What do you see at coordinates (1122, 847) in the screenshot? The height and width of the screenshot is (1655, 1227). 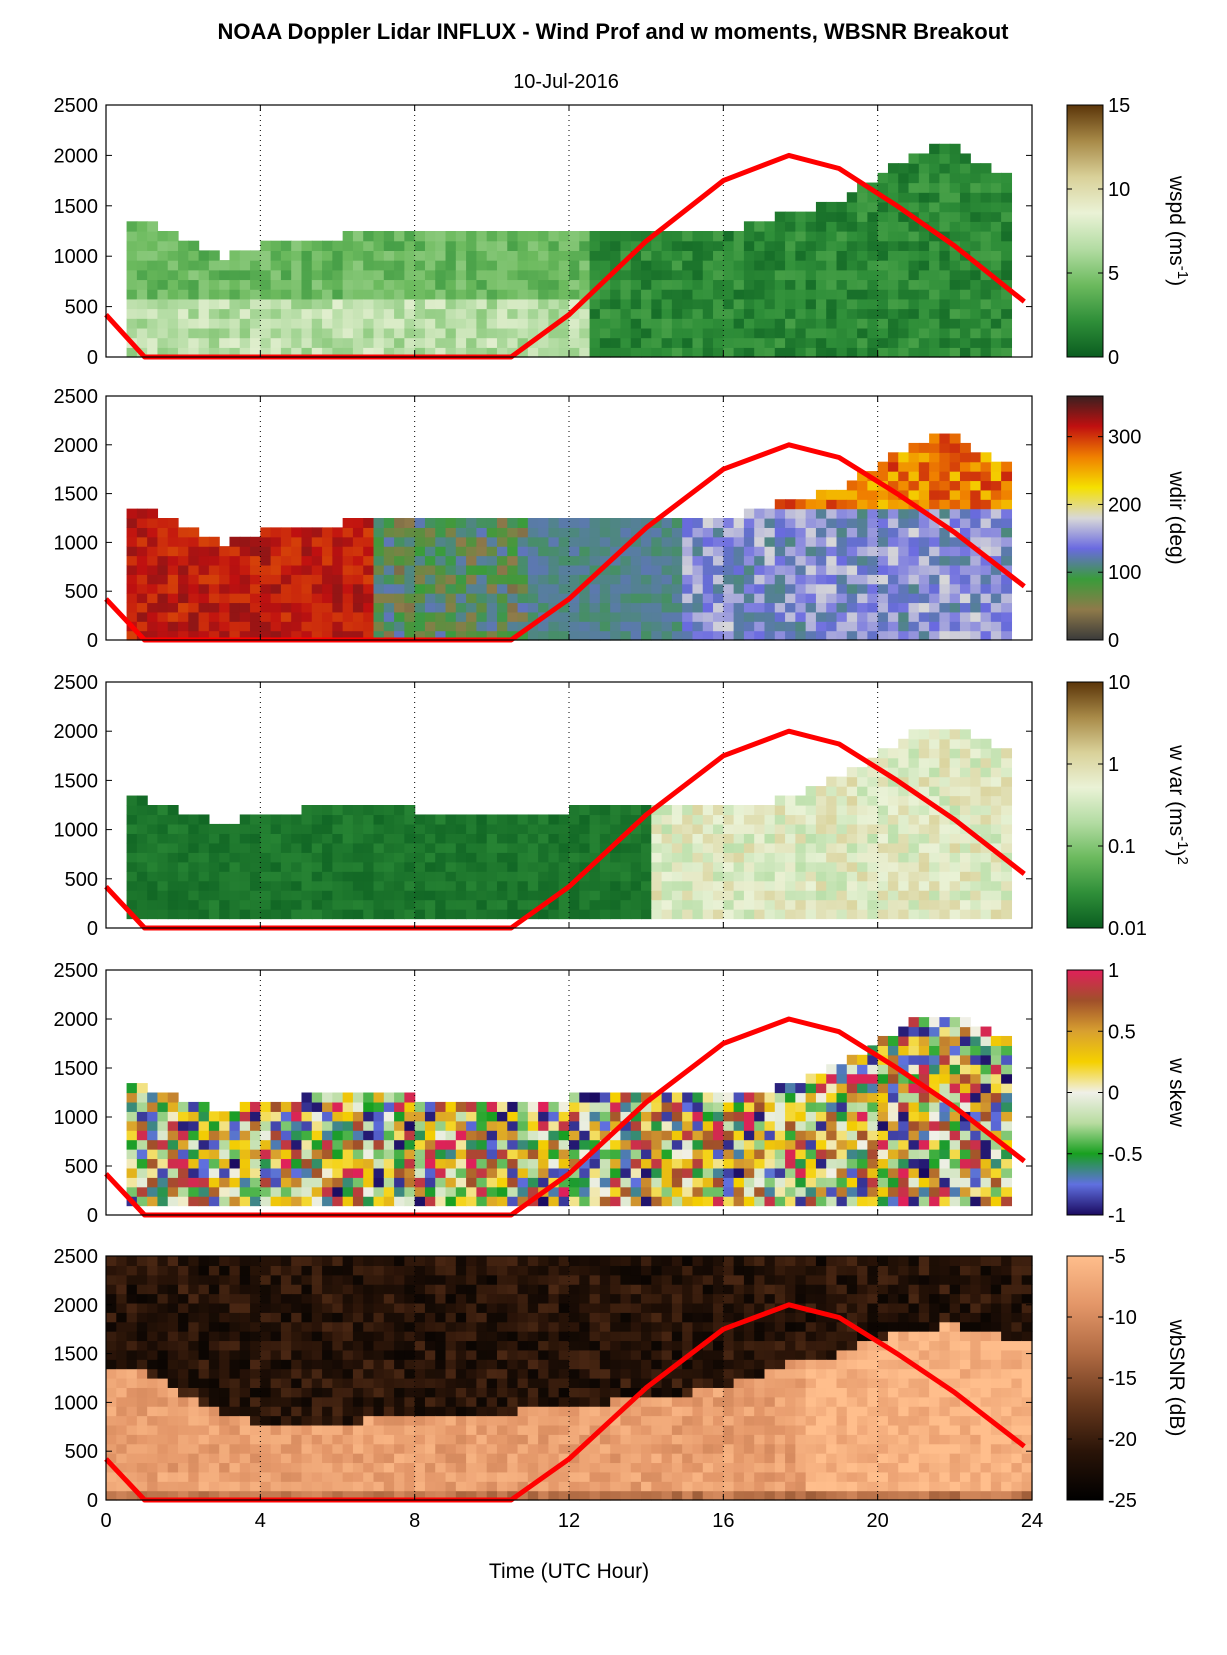 I see `colorbar-tick-label: 0.1` at bounding box center [1122, 847].